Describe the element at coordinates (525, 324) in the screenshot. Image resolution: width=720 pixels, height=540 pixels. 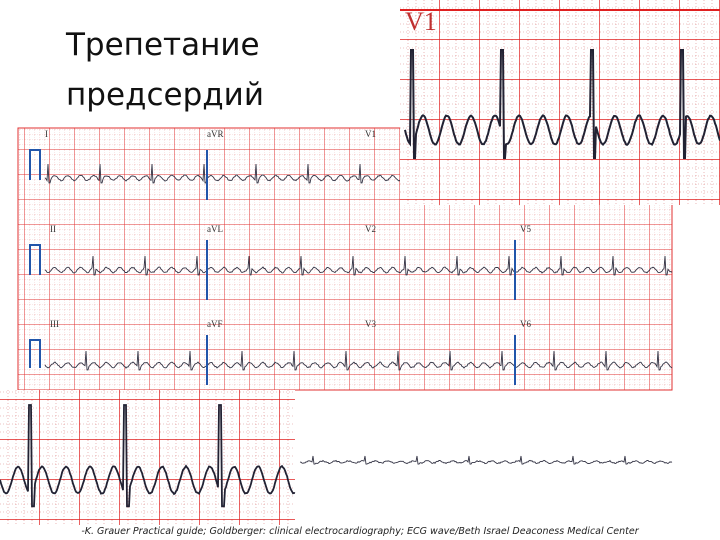
I see `lead-label: V6` at that location.